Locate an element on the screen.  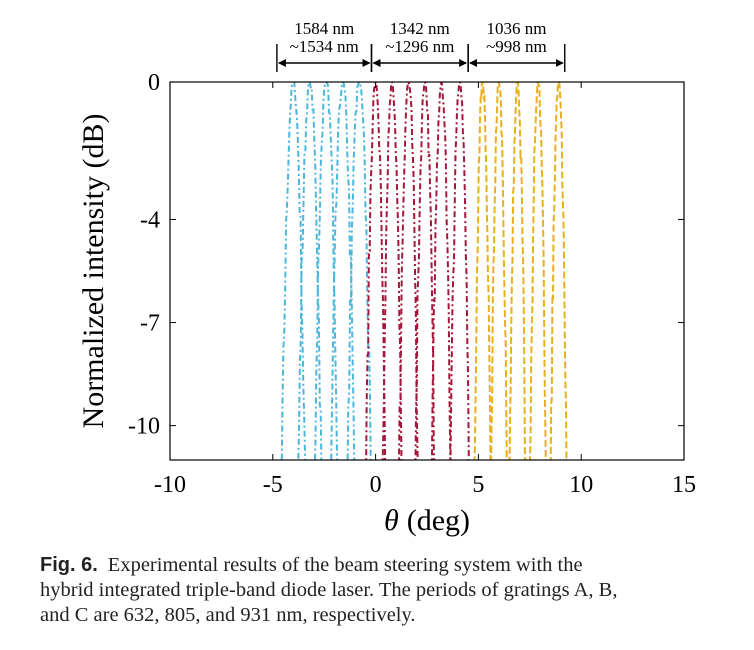
band-wavelength-end: ~998 nm is located at coordinates (516, 46).